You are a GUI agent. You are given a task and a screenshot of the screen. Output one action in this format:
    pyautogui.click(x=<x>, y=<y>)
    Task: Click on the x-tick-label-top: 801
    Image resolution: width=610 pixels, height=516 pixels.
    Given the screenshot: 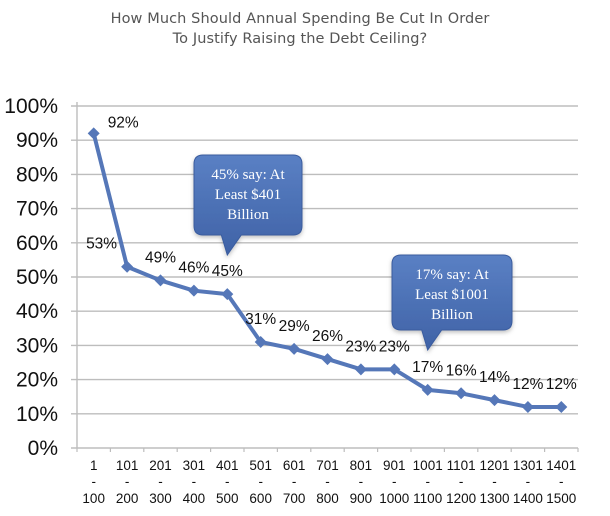 What is the action you would take?
    pyautogui.click(x=361, y=465)
    